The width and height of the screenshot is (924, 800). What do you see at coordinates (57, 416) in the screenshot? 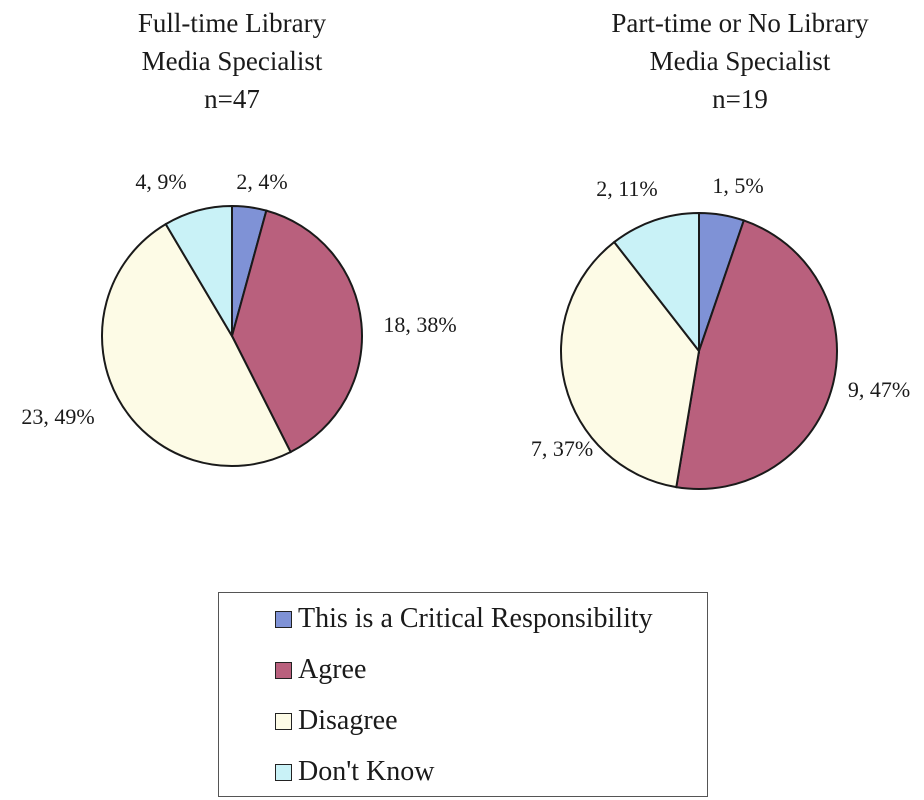
I see `slice-label-disagree: 23, 49%` at bounding box center [57, 416].